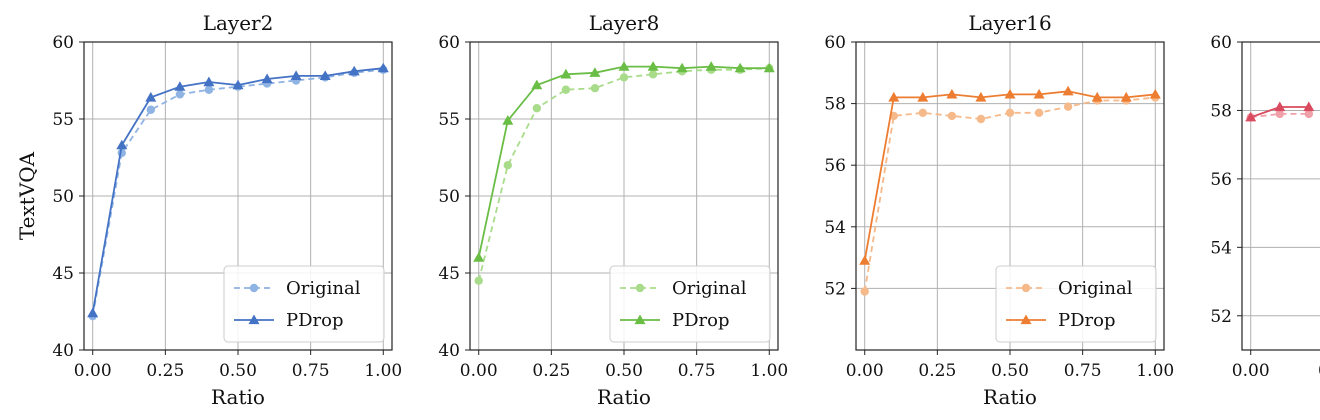 This screenshot has width=1320, height=420. Describe the element at coordinates (1319, 371) in the screenshot. I see `x-tick-label: 0` at that location.